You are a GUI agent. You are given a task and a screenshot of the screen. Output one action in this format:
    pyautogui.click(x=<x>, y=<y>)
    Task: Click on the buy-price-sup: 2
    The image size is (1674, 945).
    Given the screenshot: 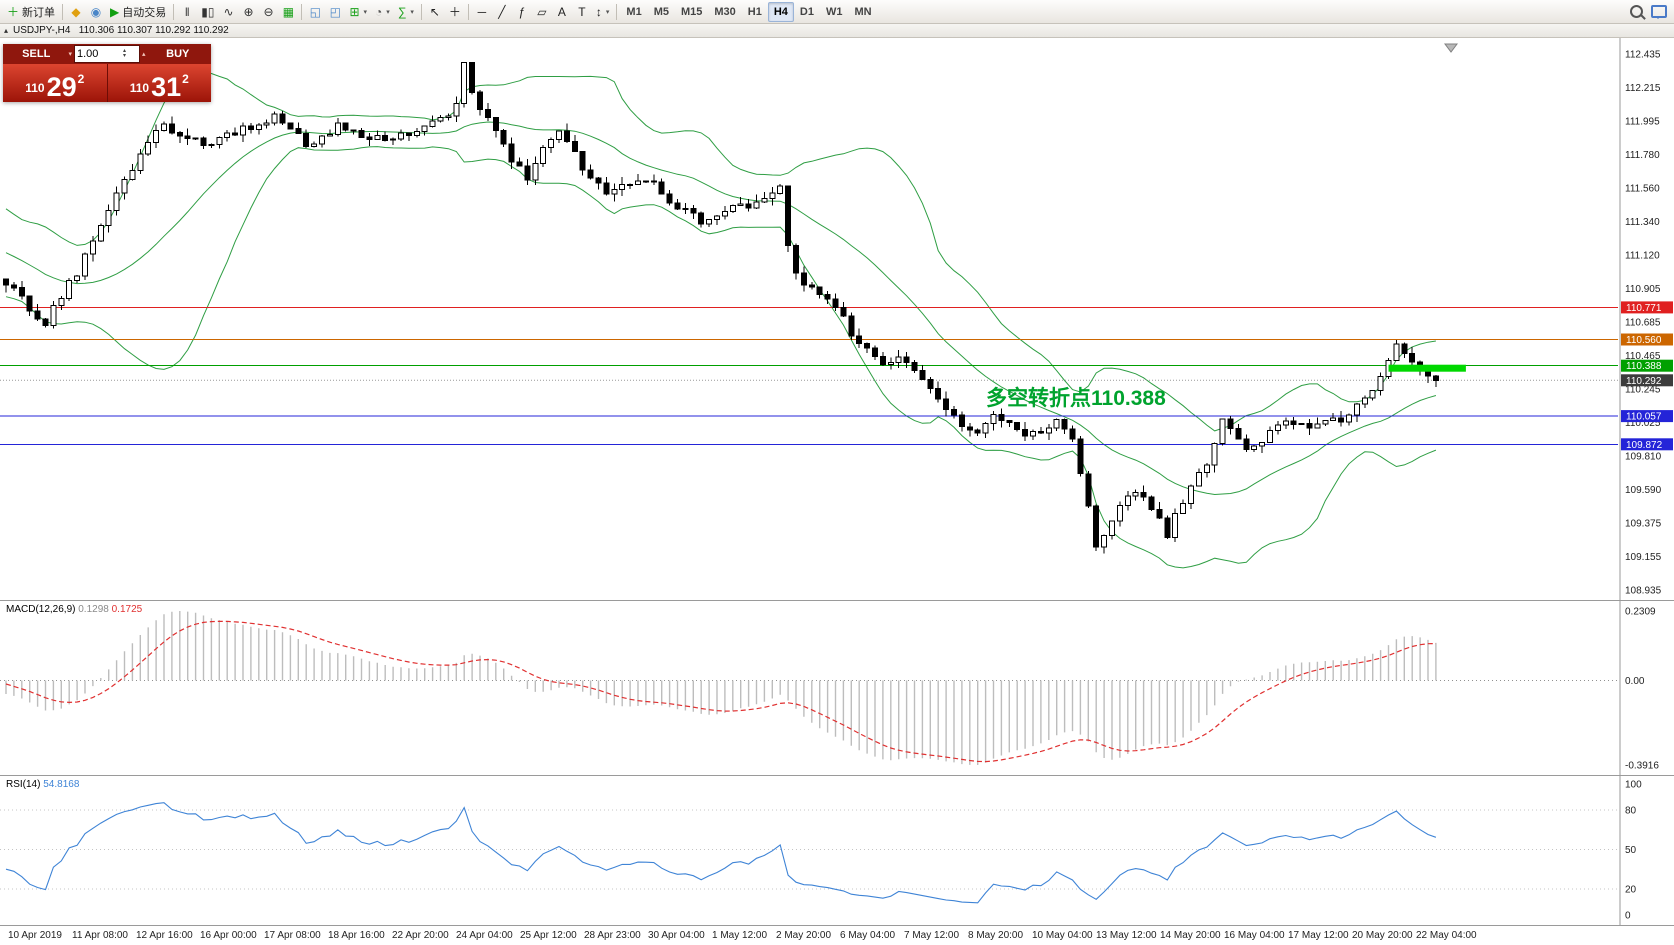 What is the action you would take?
    pyautogui.click(x=185, y=79)
    